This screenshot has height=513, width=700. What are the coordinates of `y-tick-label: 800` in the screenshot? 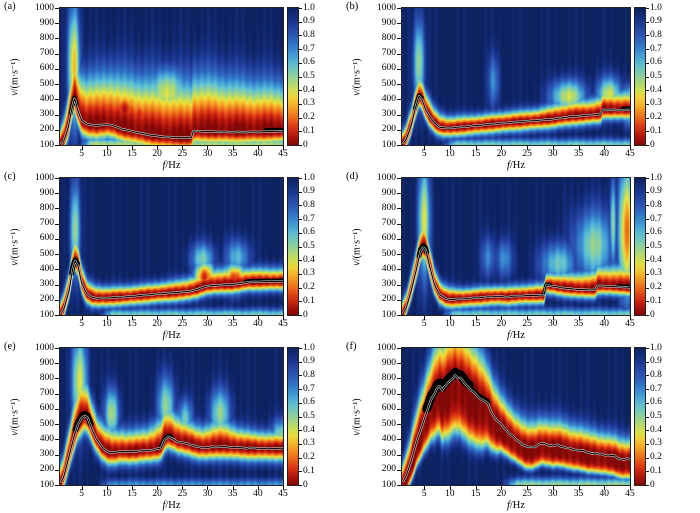 It's located at (46, 37).